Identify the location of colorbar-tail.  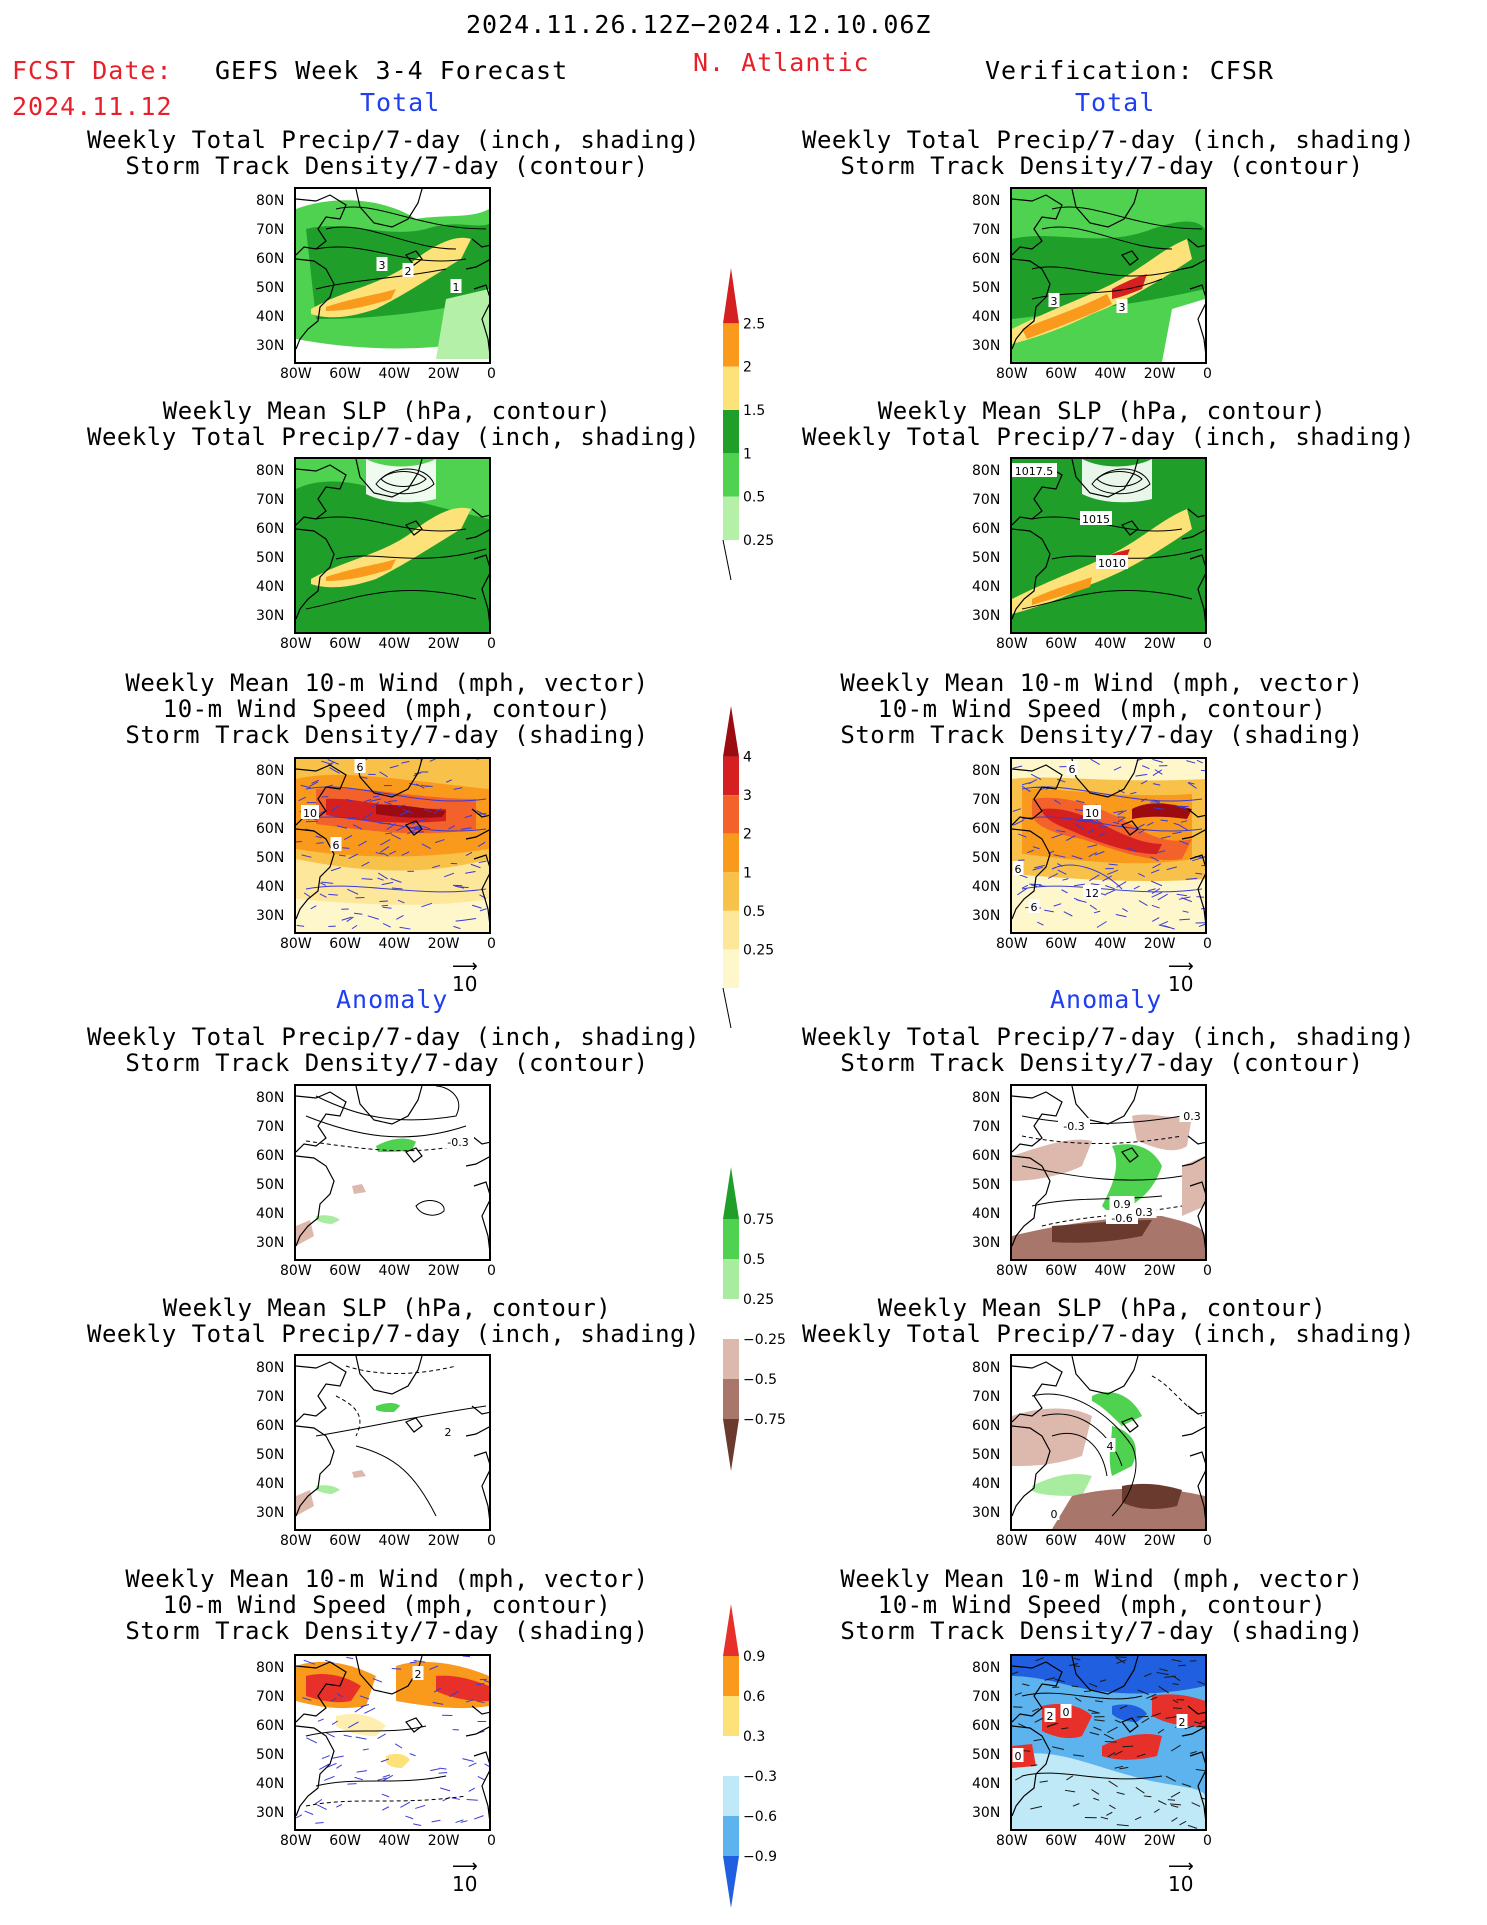
(727, 560).